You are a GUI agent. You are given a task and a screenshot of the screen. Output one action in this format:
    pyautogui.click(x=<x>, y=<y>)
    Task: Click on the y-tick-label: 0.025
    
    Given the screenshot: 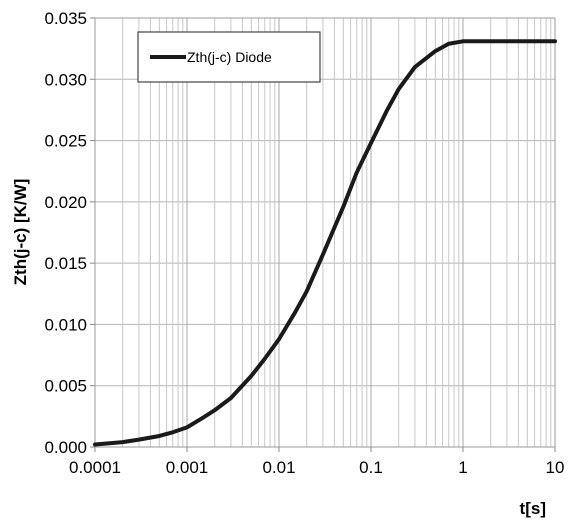 What is the action you would take?
    pyautogui.click(x=65, y=141)
    